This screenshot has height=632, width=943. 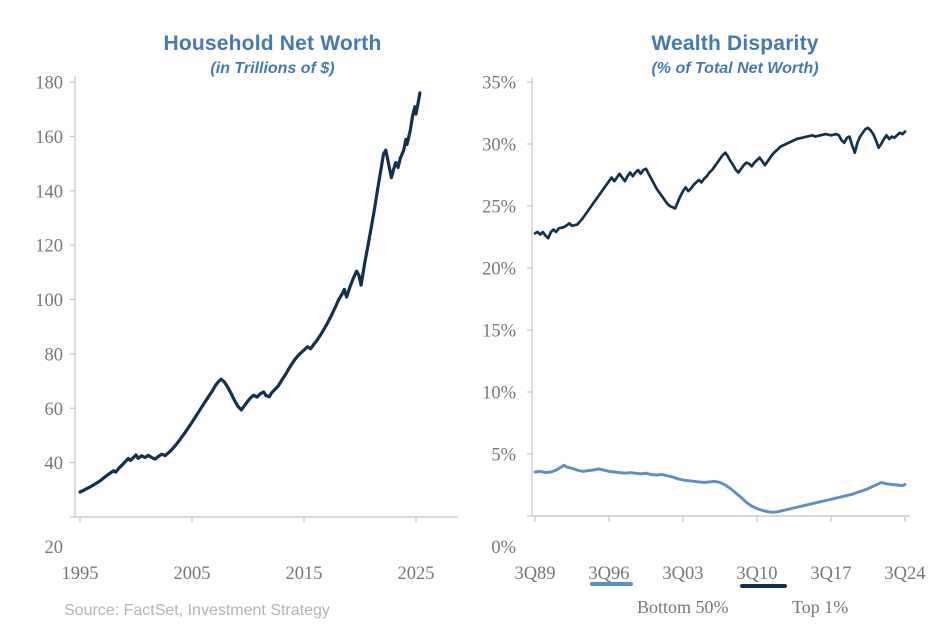 I want to click on tick-label: 3Q24, so click(x=904, y=574).